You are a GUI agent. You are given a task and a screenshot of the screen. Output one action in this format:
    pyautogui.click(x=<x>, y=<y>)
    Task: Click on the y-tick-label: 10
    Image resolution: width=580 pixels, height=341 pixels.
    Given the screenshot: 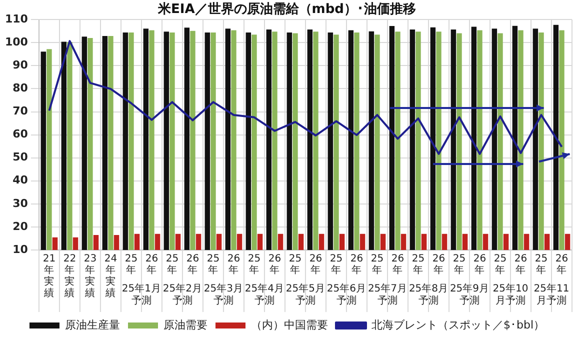 What is the action you would take?
    pyautogui.click(x=20, y=249)
    